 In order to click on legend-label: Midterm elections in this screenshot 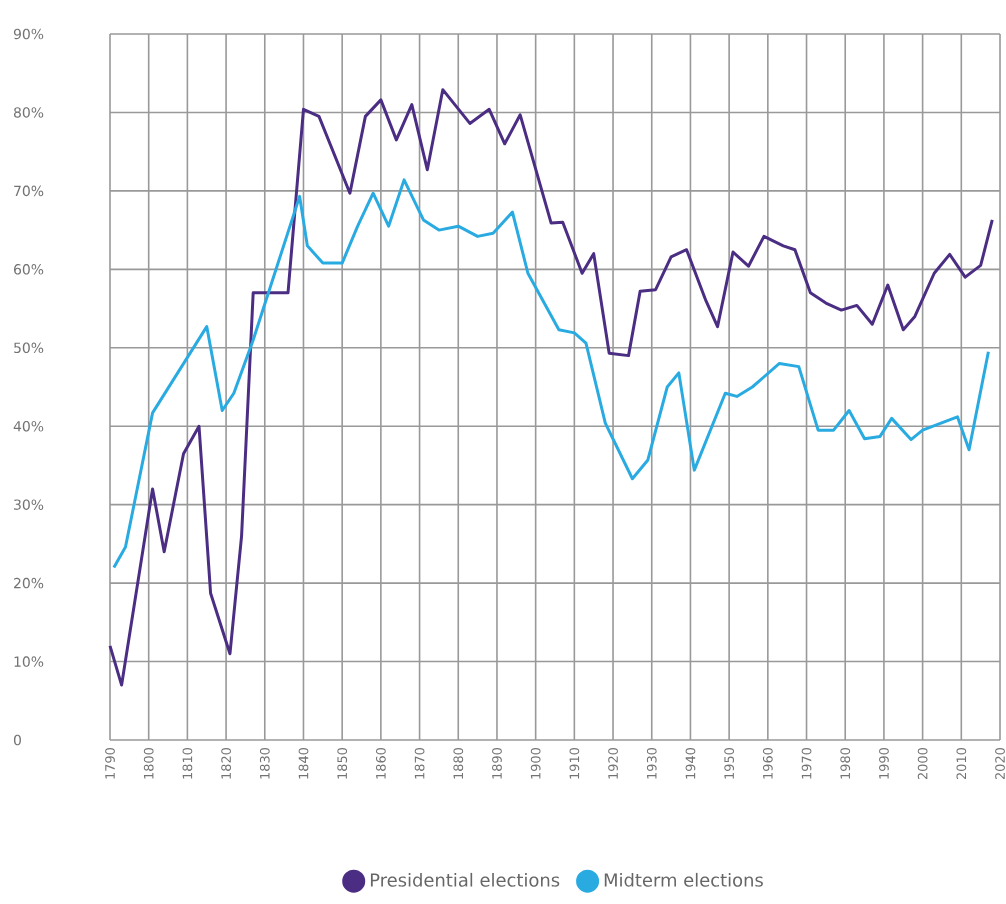, I will do `click(683, 879)`.